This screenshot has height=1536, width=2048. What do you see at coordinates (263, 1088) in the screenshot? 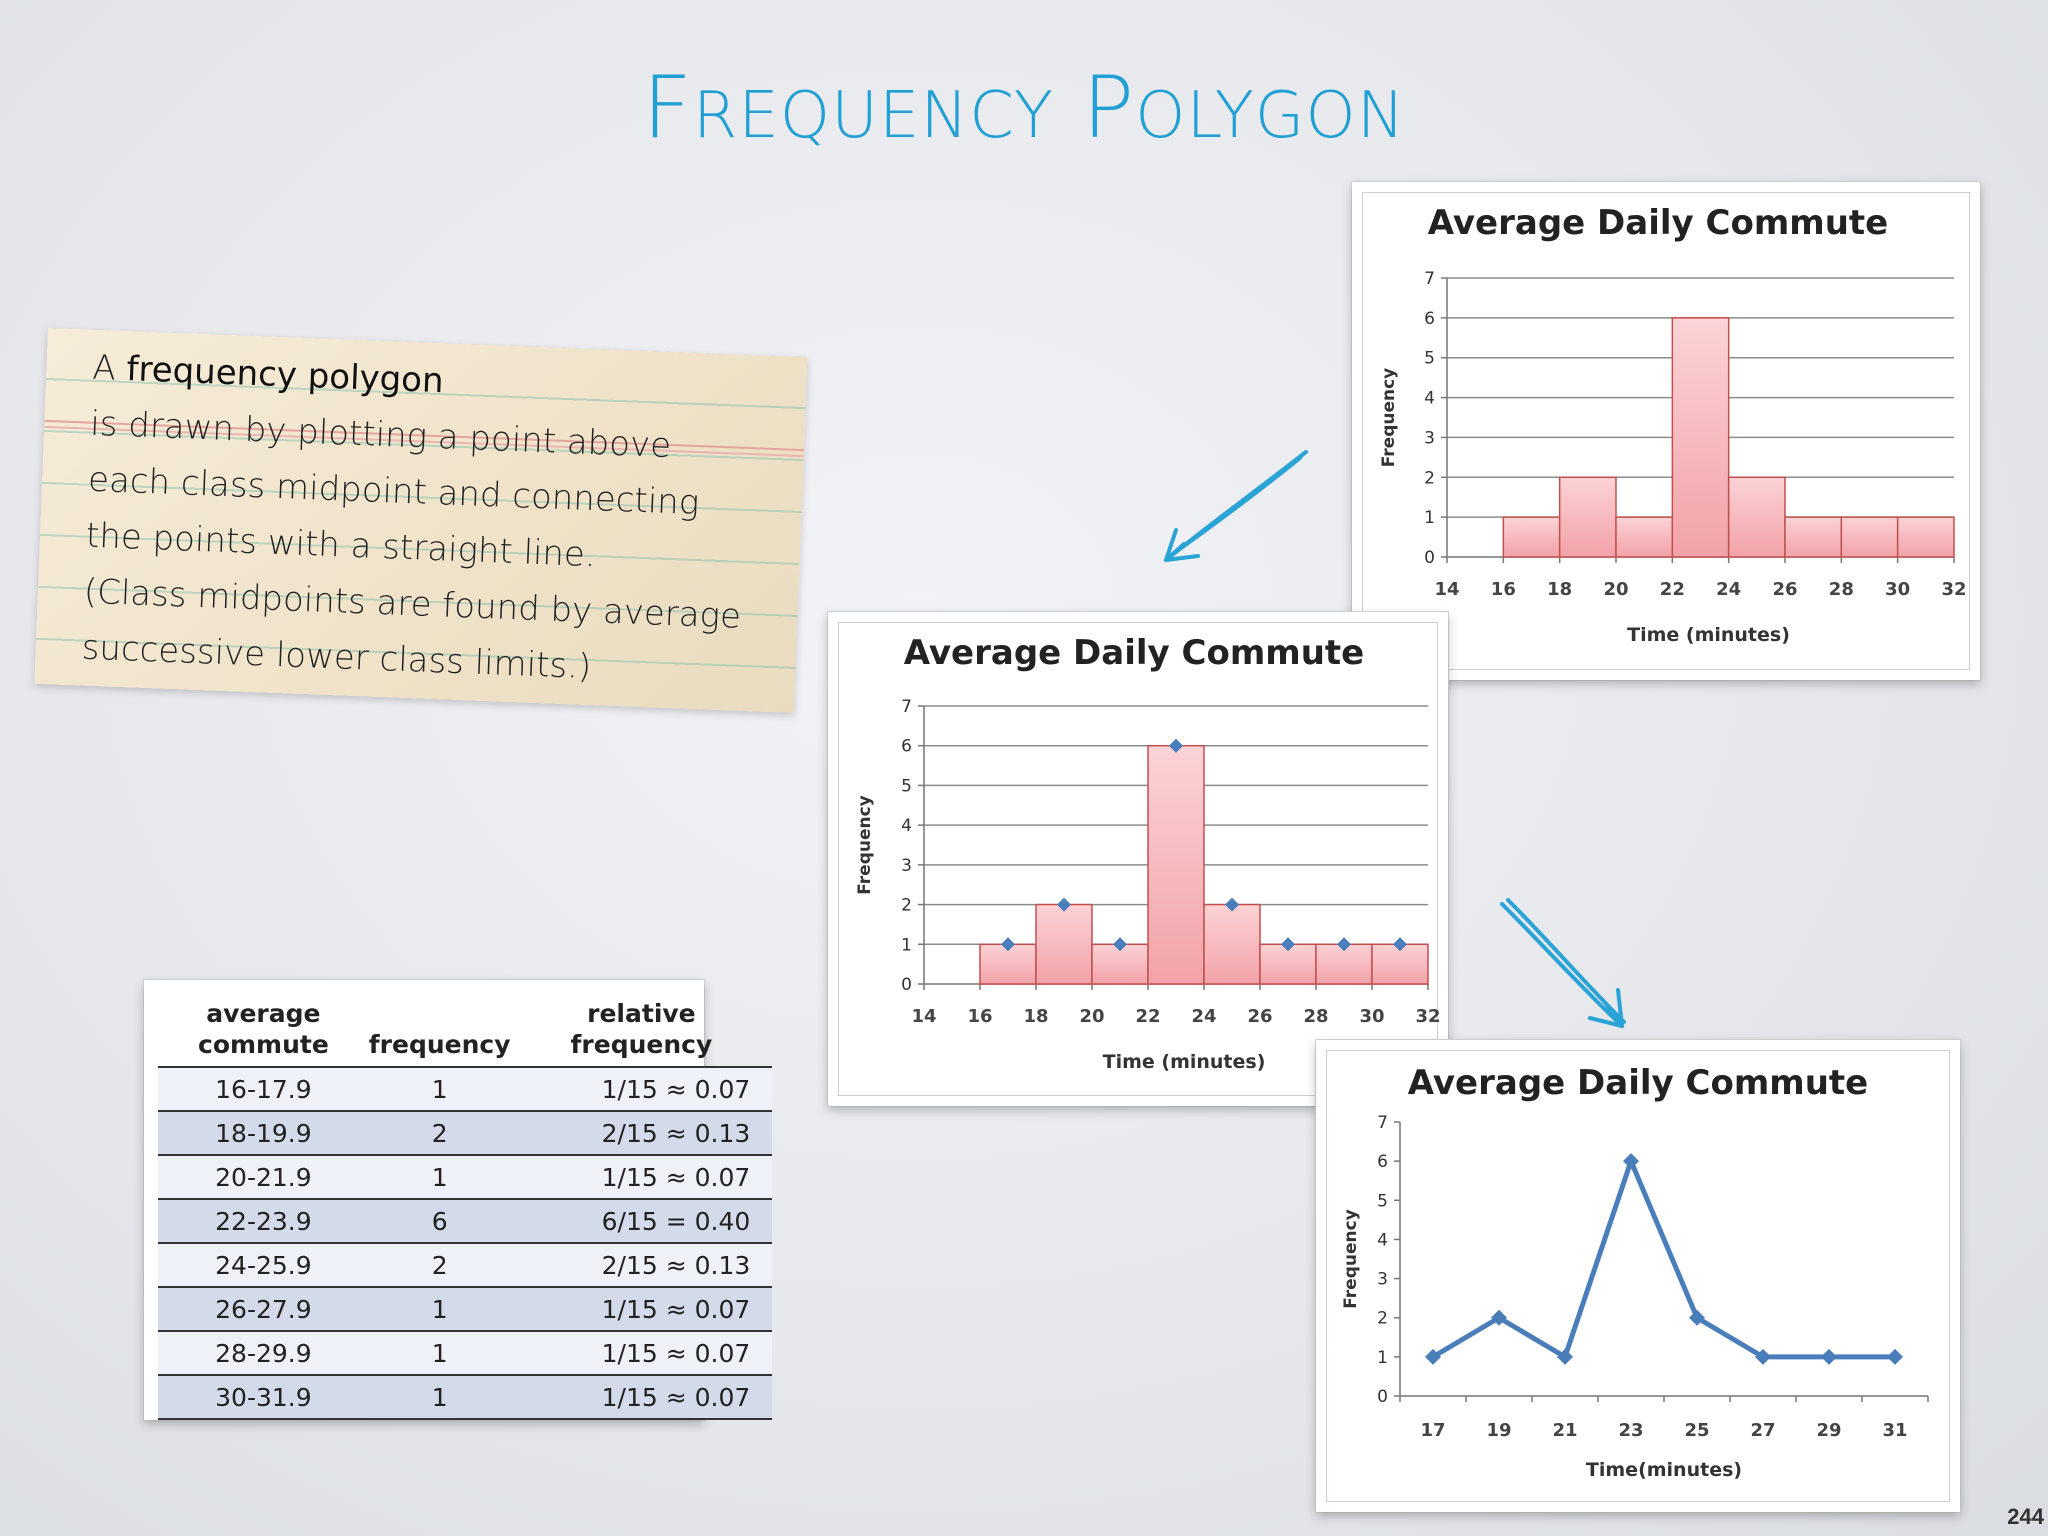
I see `cell-class: 16-17.9` at bounding box center [263, 1088].